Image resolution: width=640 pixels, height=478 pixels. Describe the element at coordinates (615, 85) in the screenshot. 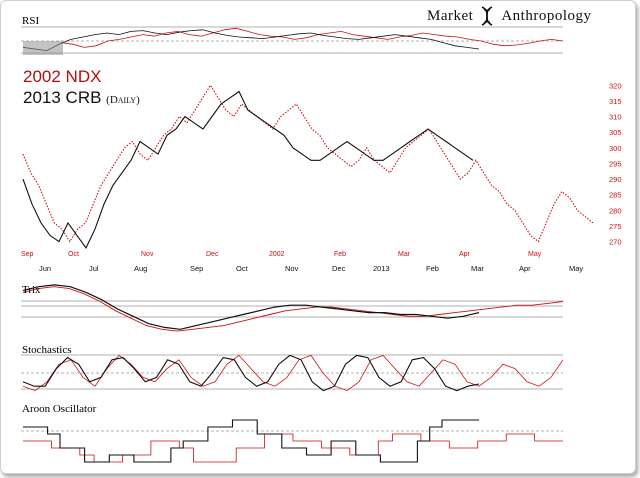

I see `price-y-tick-0: 320` at that location.